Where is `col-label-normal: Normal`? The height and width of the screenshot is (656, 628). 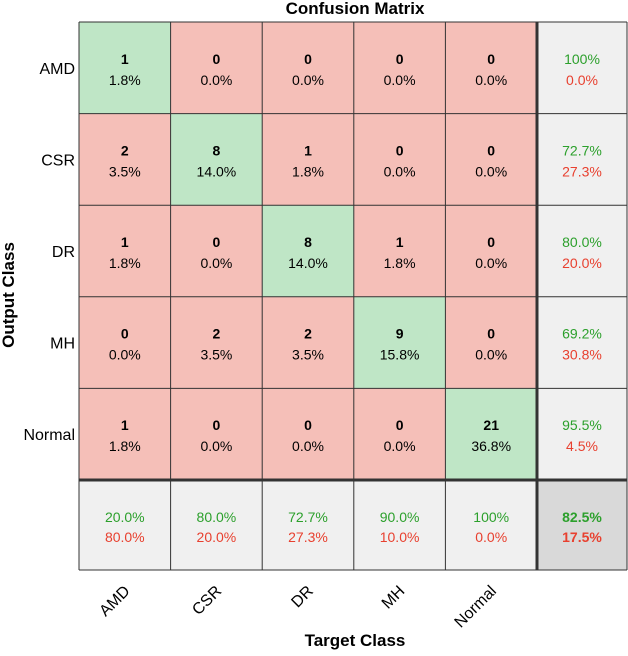 col-label-normal: Normal is located at coordinates (476, 607).